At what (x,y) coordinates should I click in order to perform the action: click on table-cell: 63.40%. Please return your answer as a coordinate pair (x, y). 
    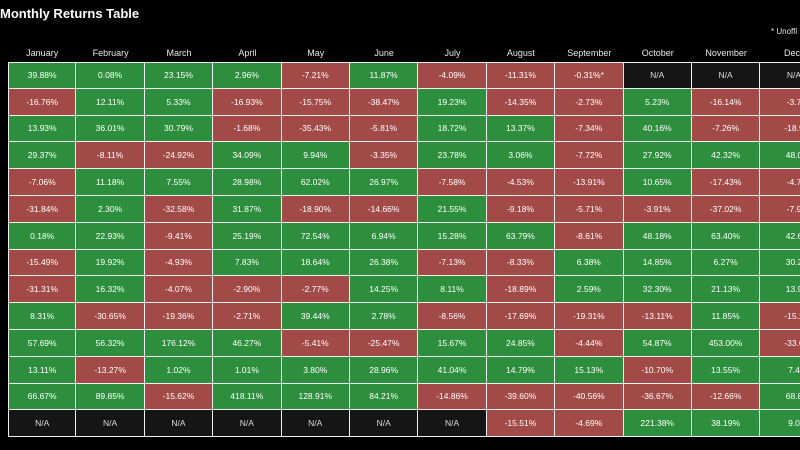
    Looking at the image, I should click on (726, 236).